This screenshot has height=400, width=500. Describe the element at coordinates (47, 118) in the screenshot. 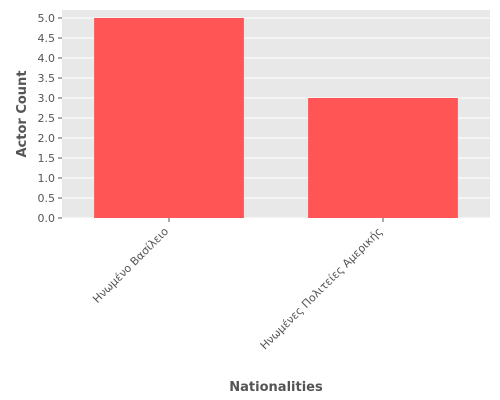

I see `y-tick-label: 2.5` at that location.